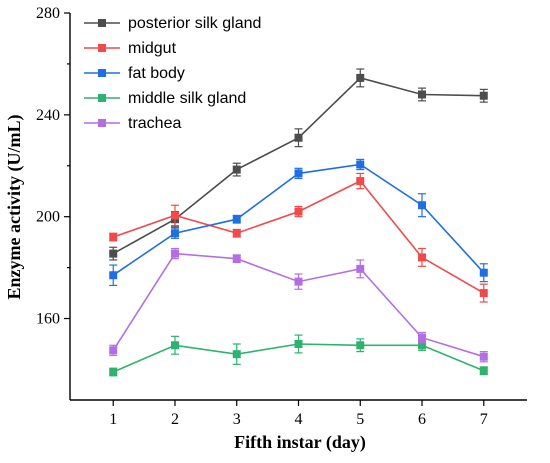  Describe the element at coordinates (237, 419) in the screenshot. I see `x-tick-label: 3` at that location.